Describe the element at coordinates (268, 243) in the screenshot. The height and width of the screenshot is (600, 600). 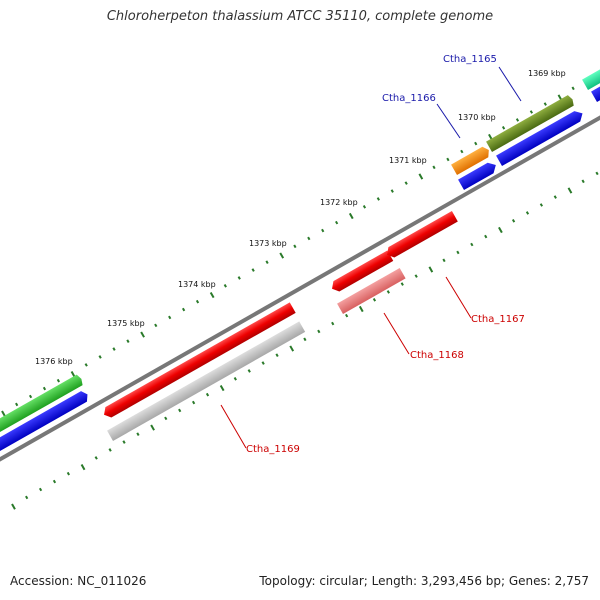
I see `tick-label: 1373 kbp` at that location.